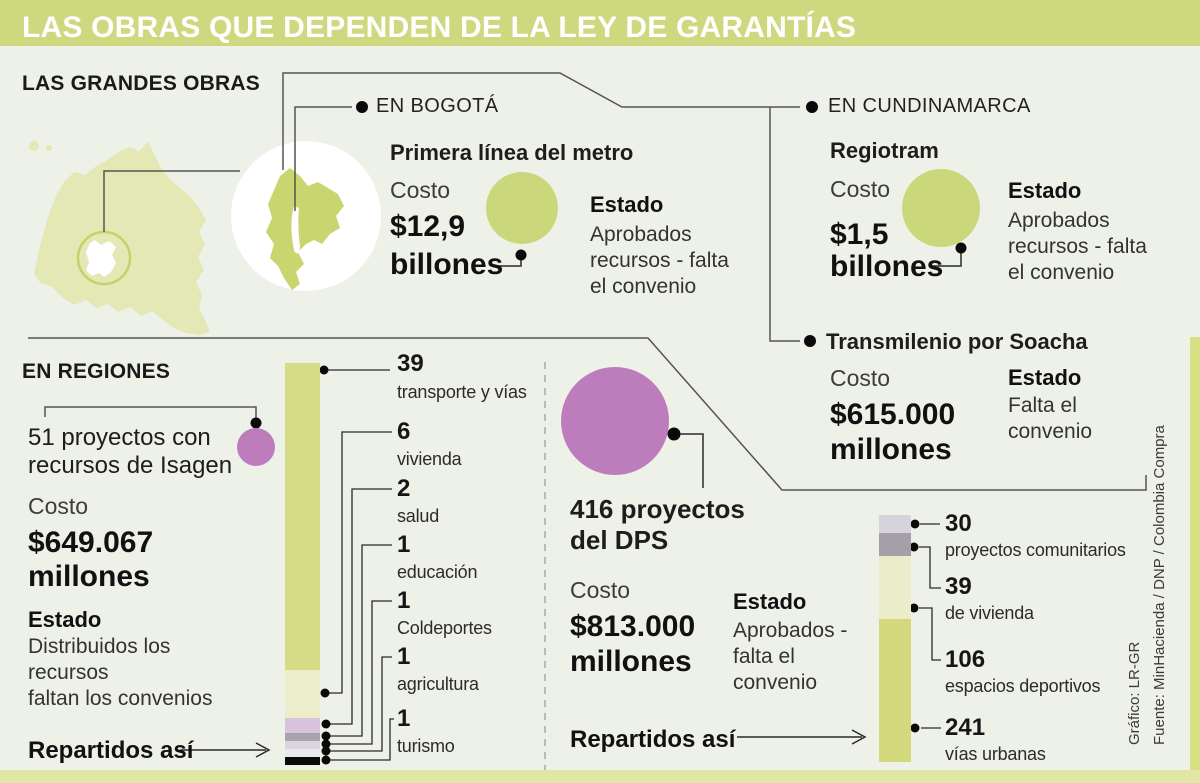 This screenshot has height=783, width=1200. What do you see at coordinates (1042, 405) in the screenshot?
I see `soacha-status-line: Falta el` at bounding box center [1042, 405].